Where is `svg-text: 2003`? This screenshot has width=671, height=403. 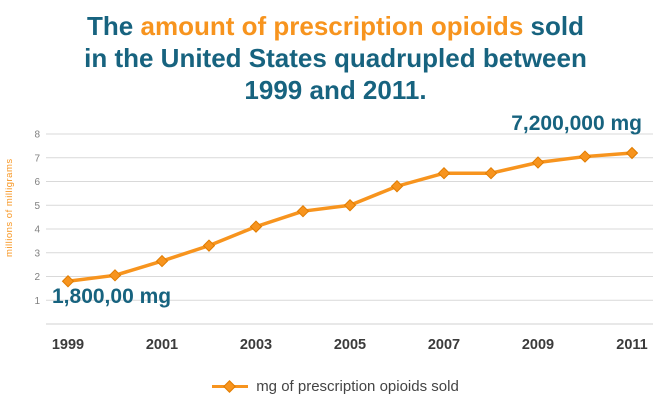
svg-text: 2003 is located at coordinates (256, 345).